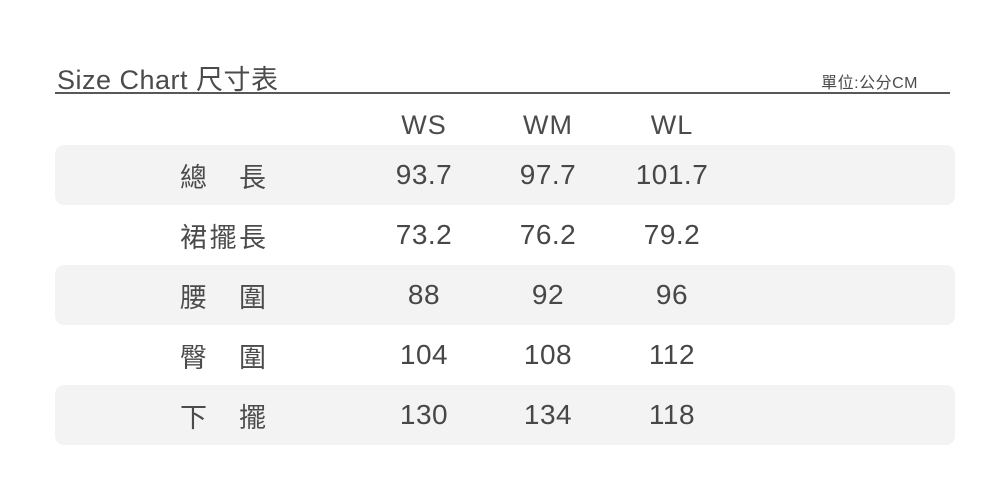 This screenshot has height=500, width=1005. I want to click on cell-value: 79.2, so click(672, 234).